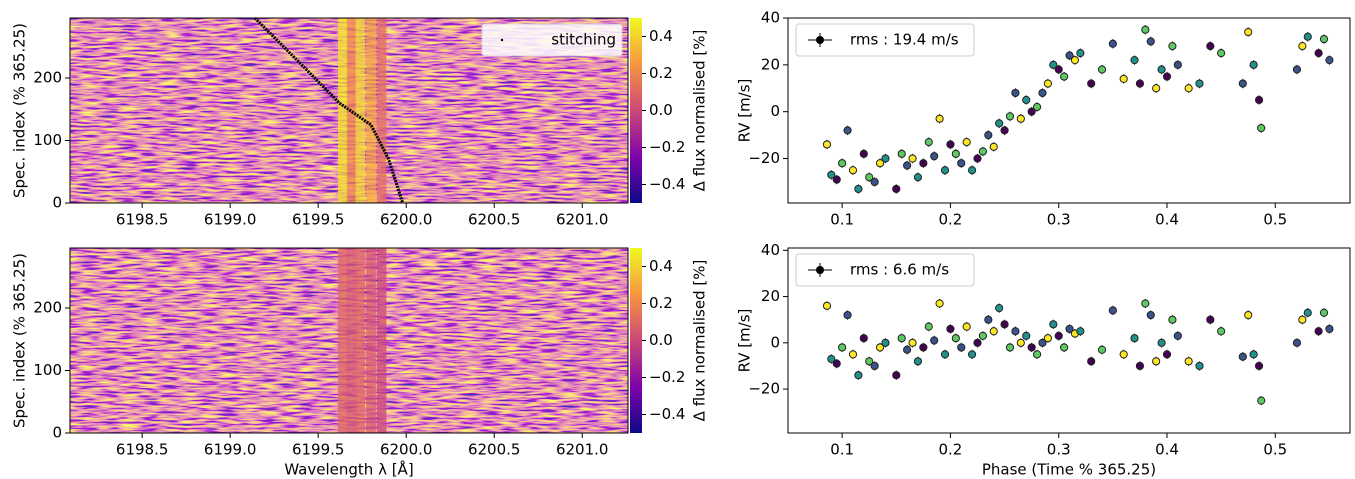  Describe the element at coordinates (661, 110) in the screenshot. I see `colorbar-tick-label: 0.0` at that location.